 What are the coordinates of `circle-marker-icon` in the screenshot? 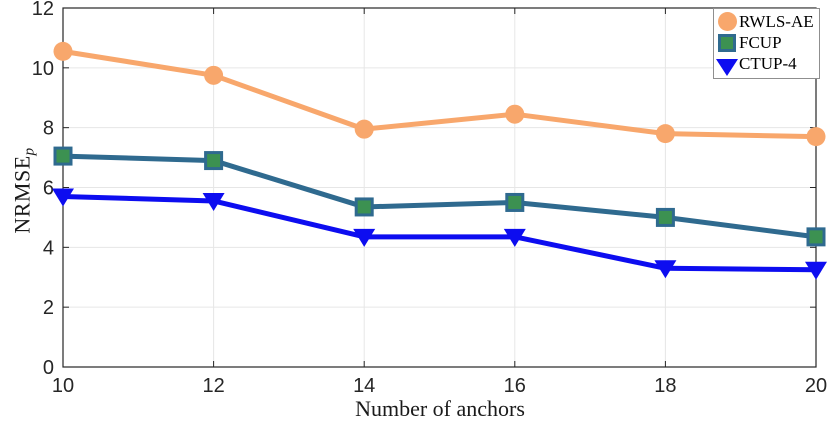 It's located at (727, 21).